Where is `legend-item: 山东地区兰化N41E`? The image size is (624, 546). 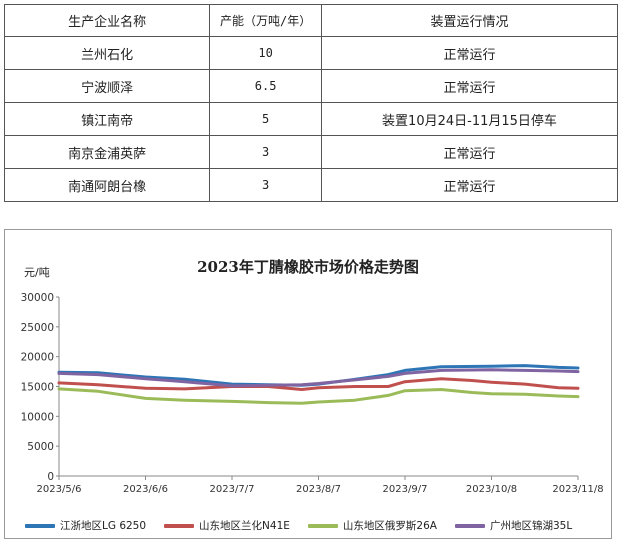
legend-item: 山东地区兰化N41E is located at coordinates (227, 525).